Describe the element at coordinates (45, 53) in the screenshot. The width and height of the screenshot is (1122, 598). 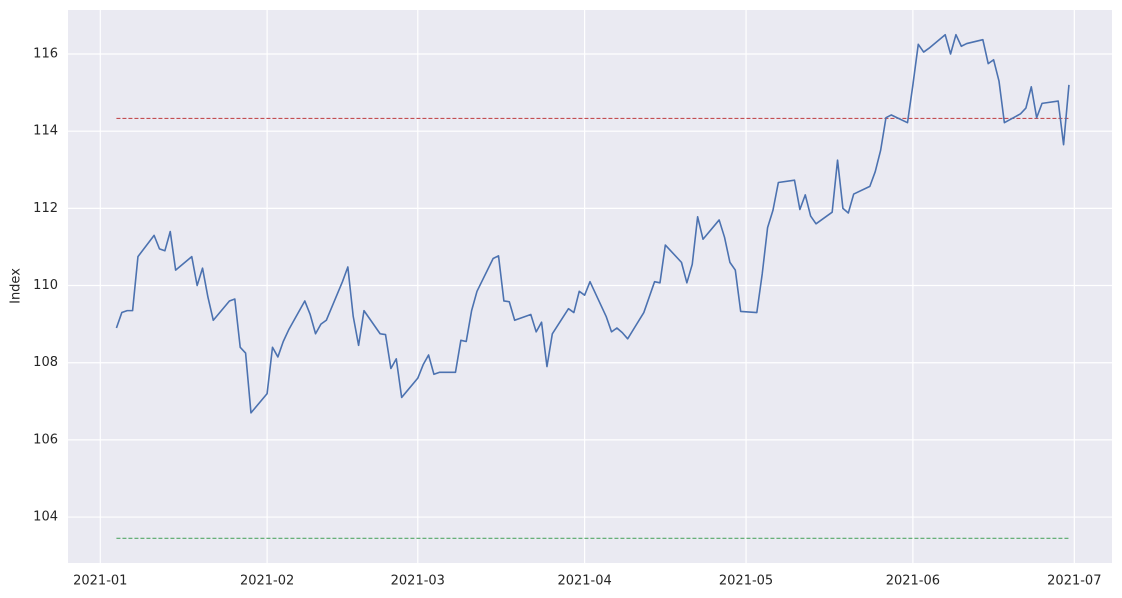
I see `y-tick-label: 116` at that location.